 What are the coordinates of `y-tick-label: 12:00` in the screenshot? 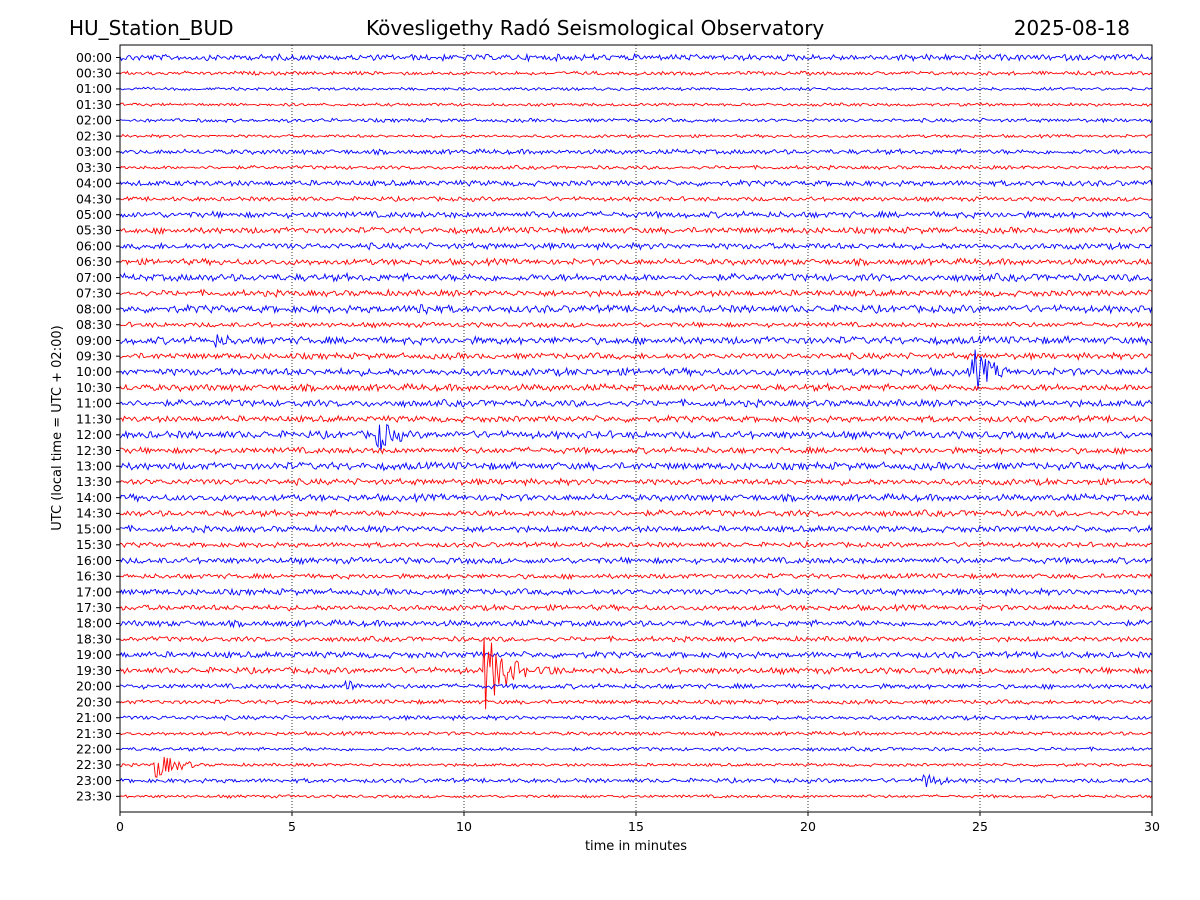 It's located at (94, 434).